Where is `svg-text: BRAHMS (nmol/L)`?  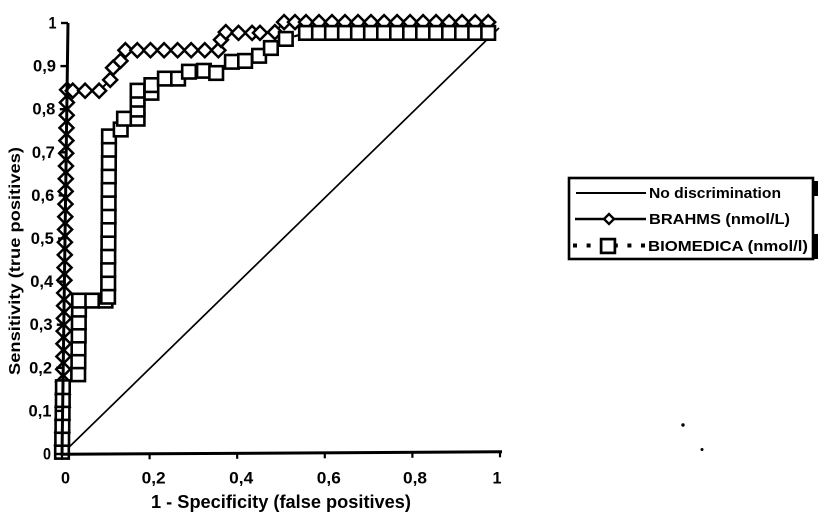 svg-text: BRAHMS (nmol/L) is located at coordinates (719, 219).